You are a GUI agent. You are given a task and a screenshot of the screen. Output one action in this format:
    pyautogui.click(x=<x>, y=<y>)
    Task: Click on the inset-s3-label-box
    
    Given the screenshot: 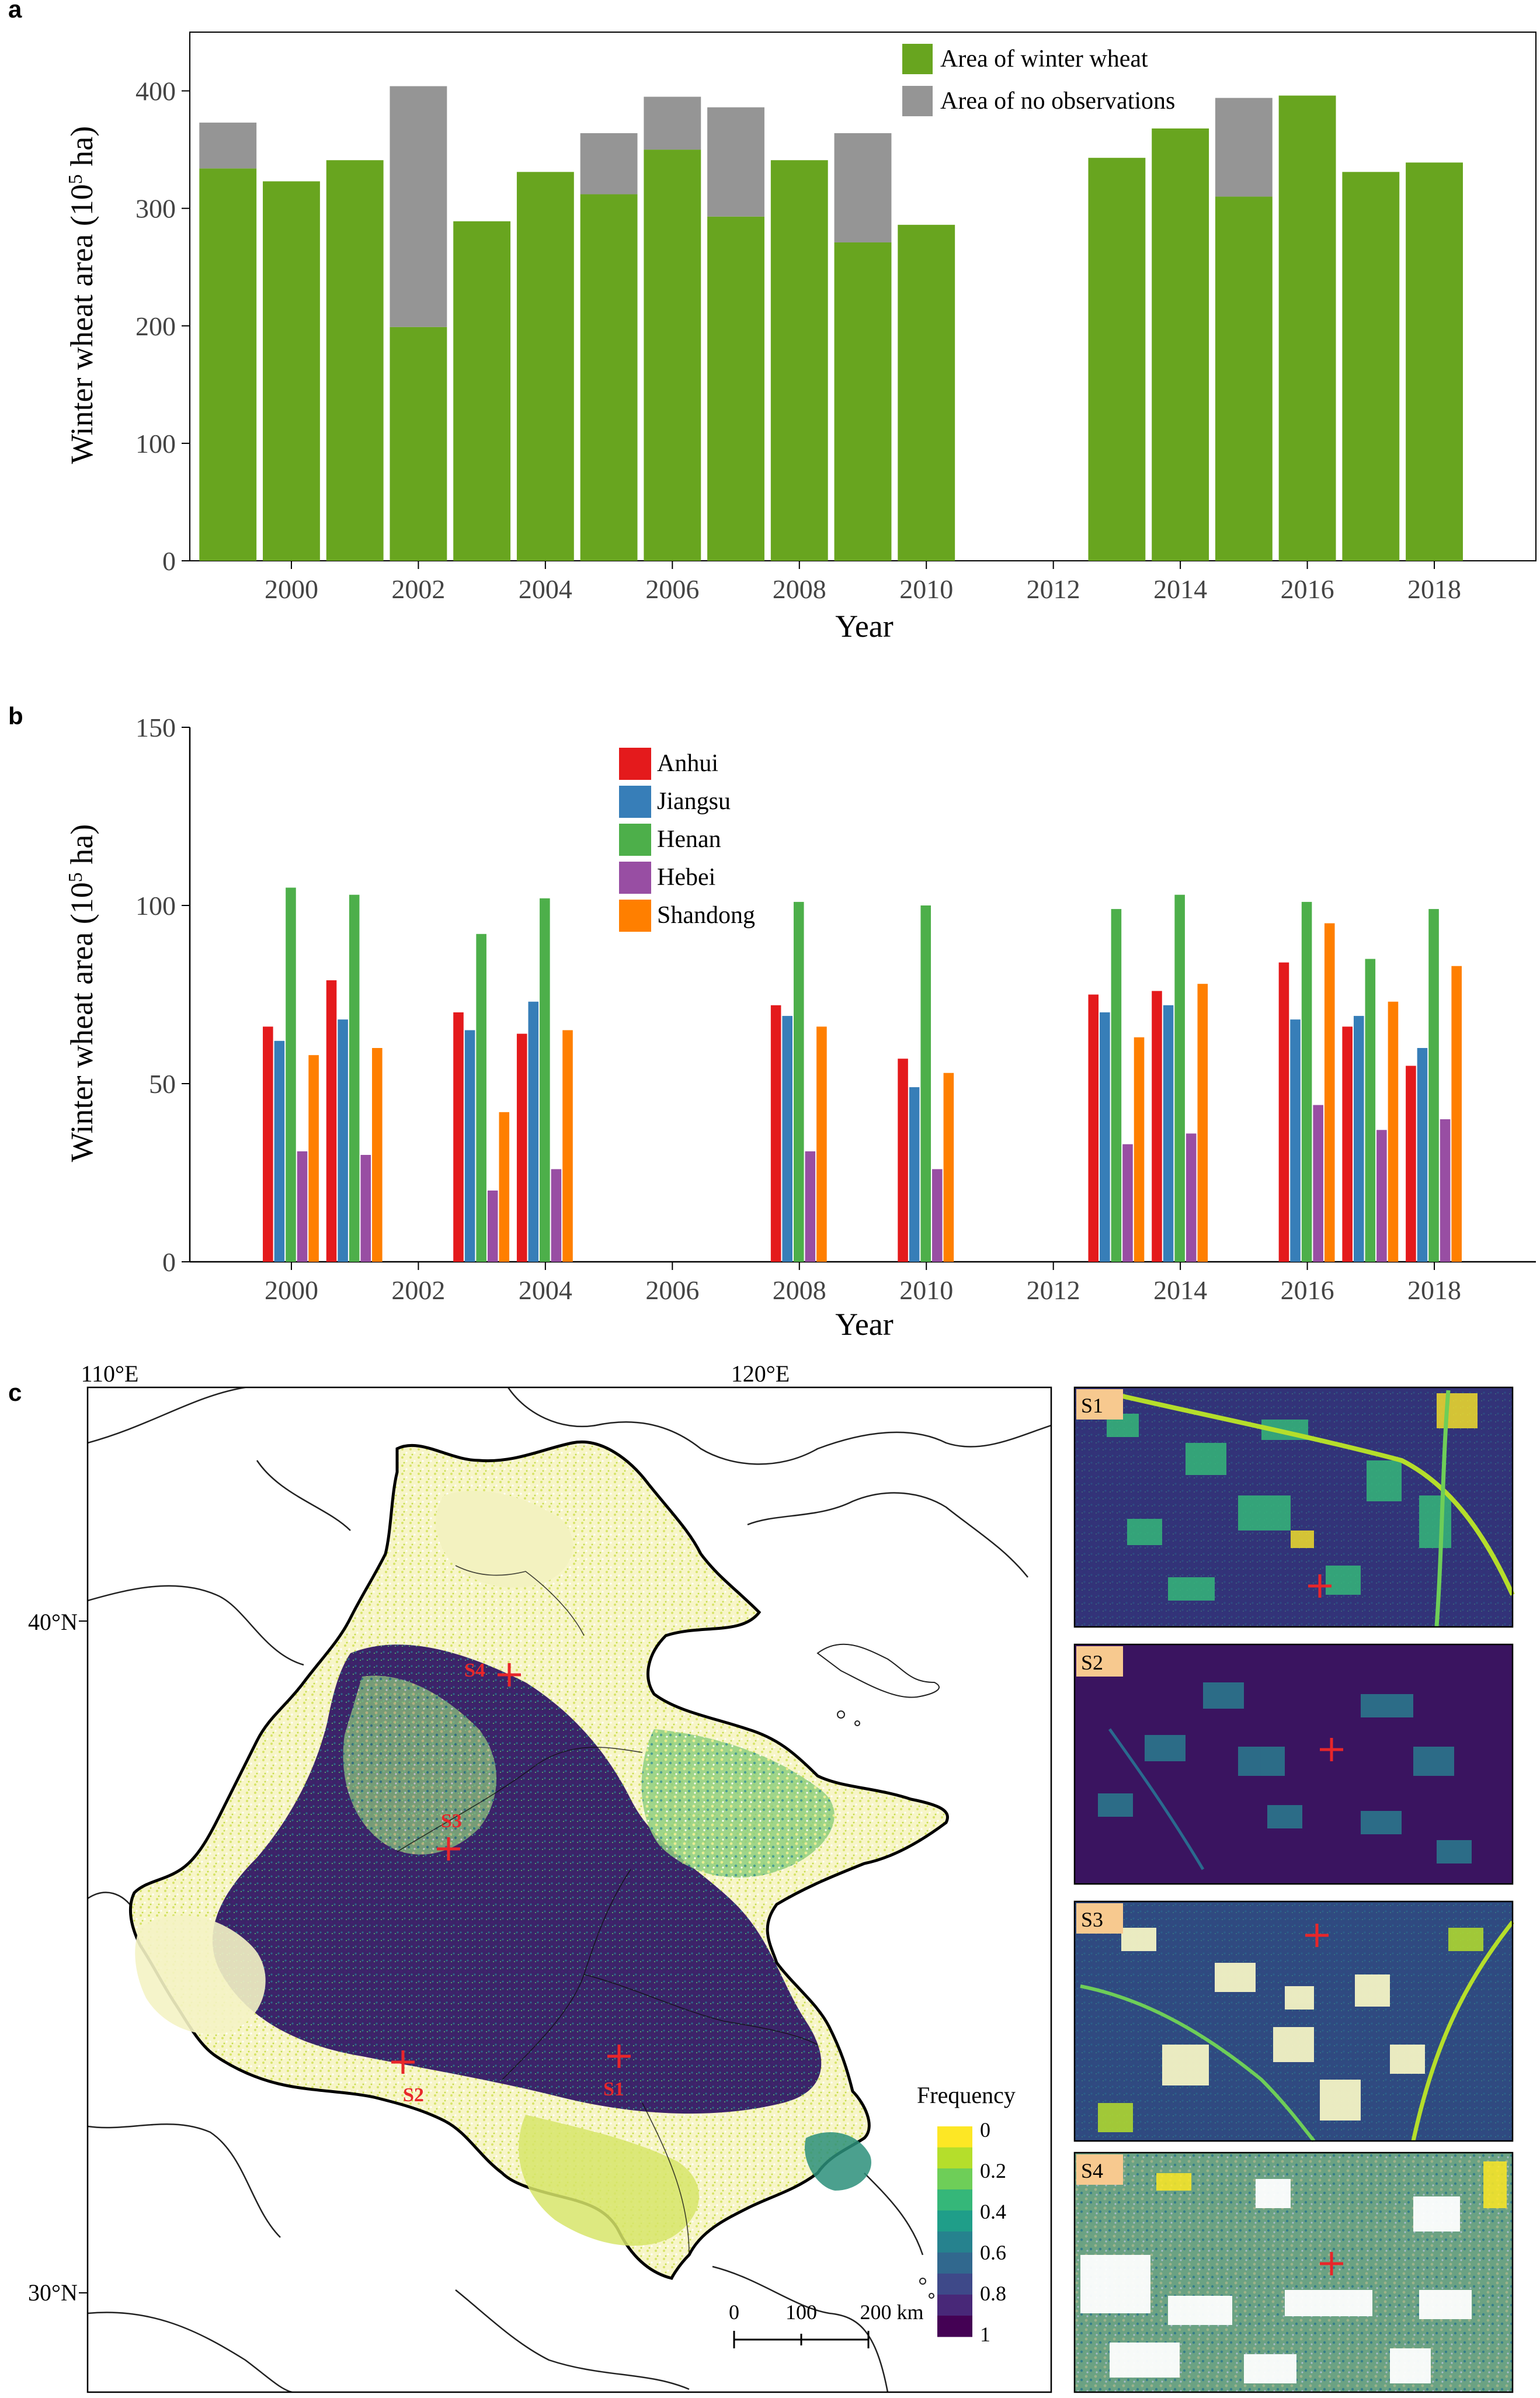 What is the action you would take?
    pyautogui.click(x=1099, y=1919)
    